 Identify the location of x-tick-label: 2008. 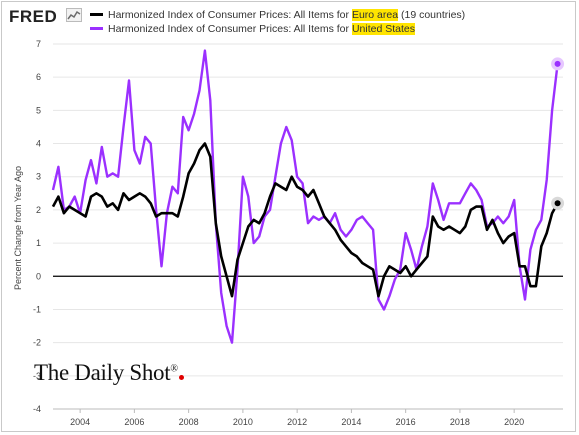
(189, 422).